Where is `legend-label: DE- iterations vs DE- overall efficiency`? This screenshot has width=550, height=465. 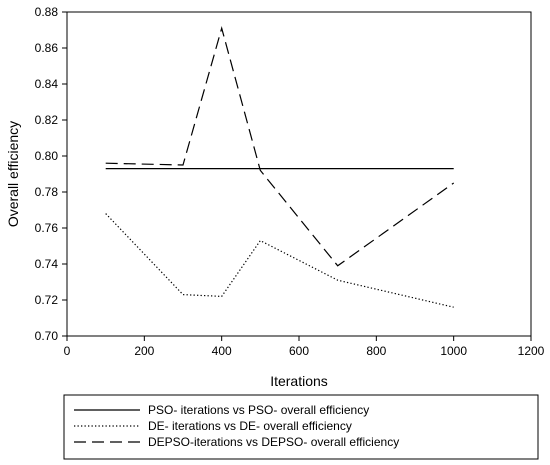 legend-label: DE- iterations vs DE- overall efficiency is located at coordinates (250, 426).